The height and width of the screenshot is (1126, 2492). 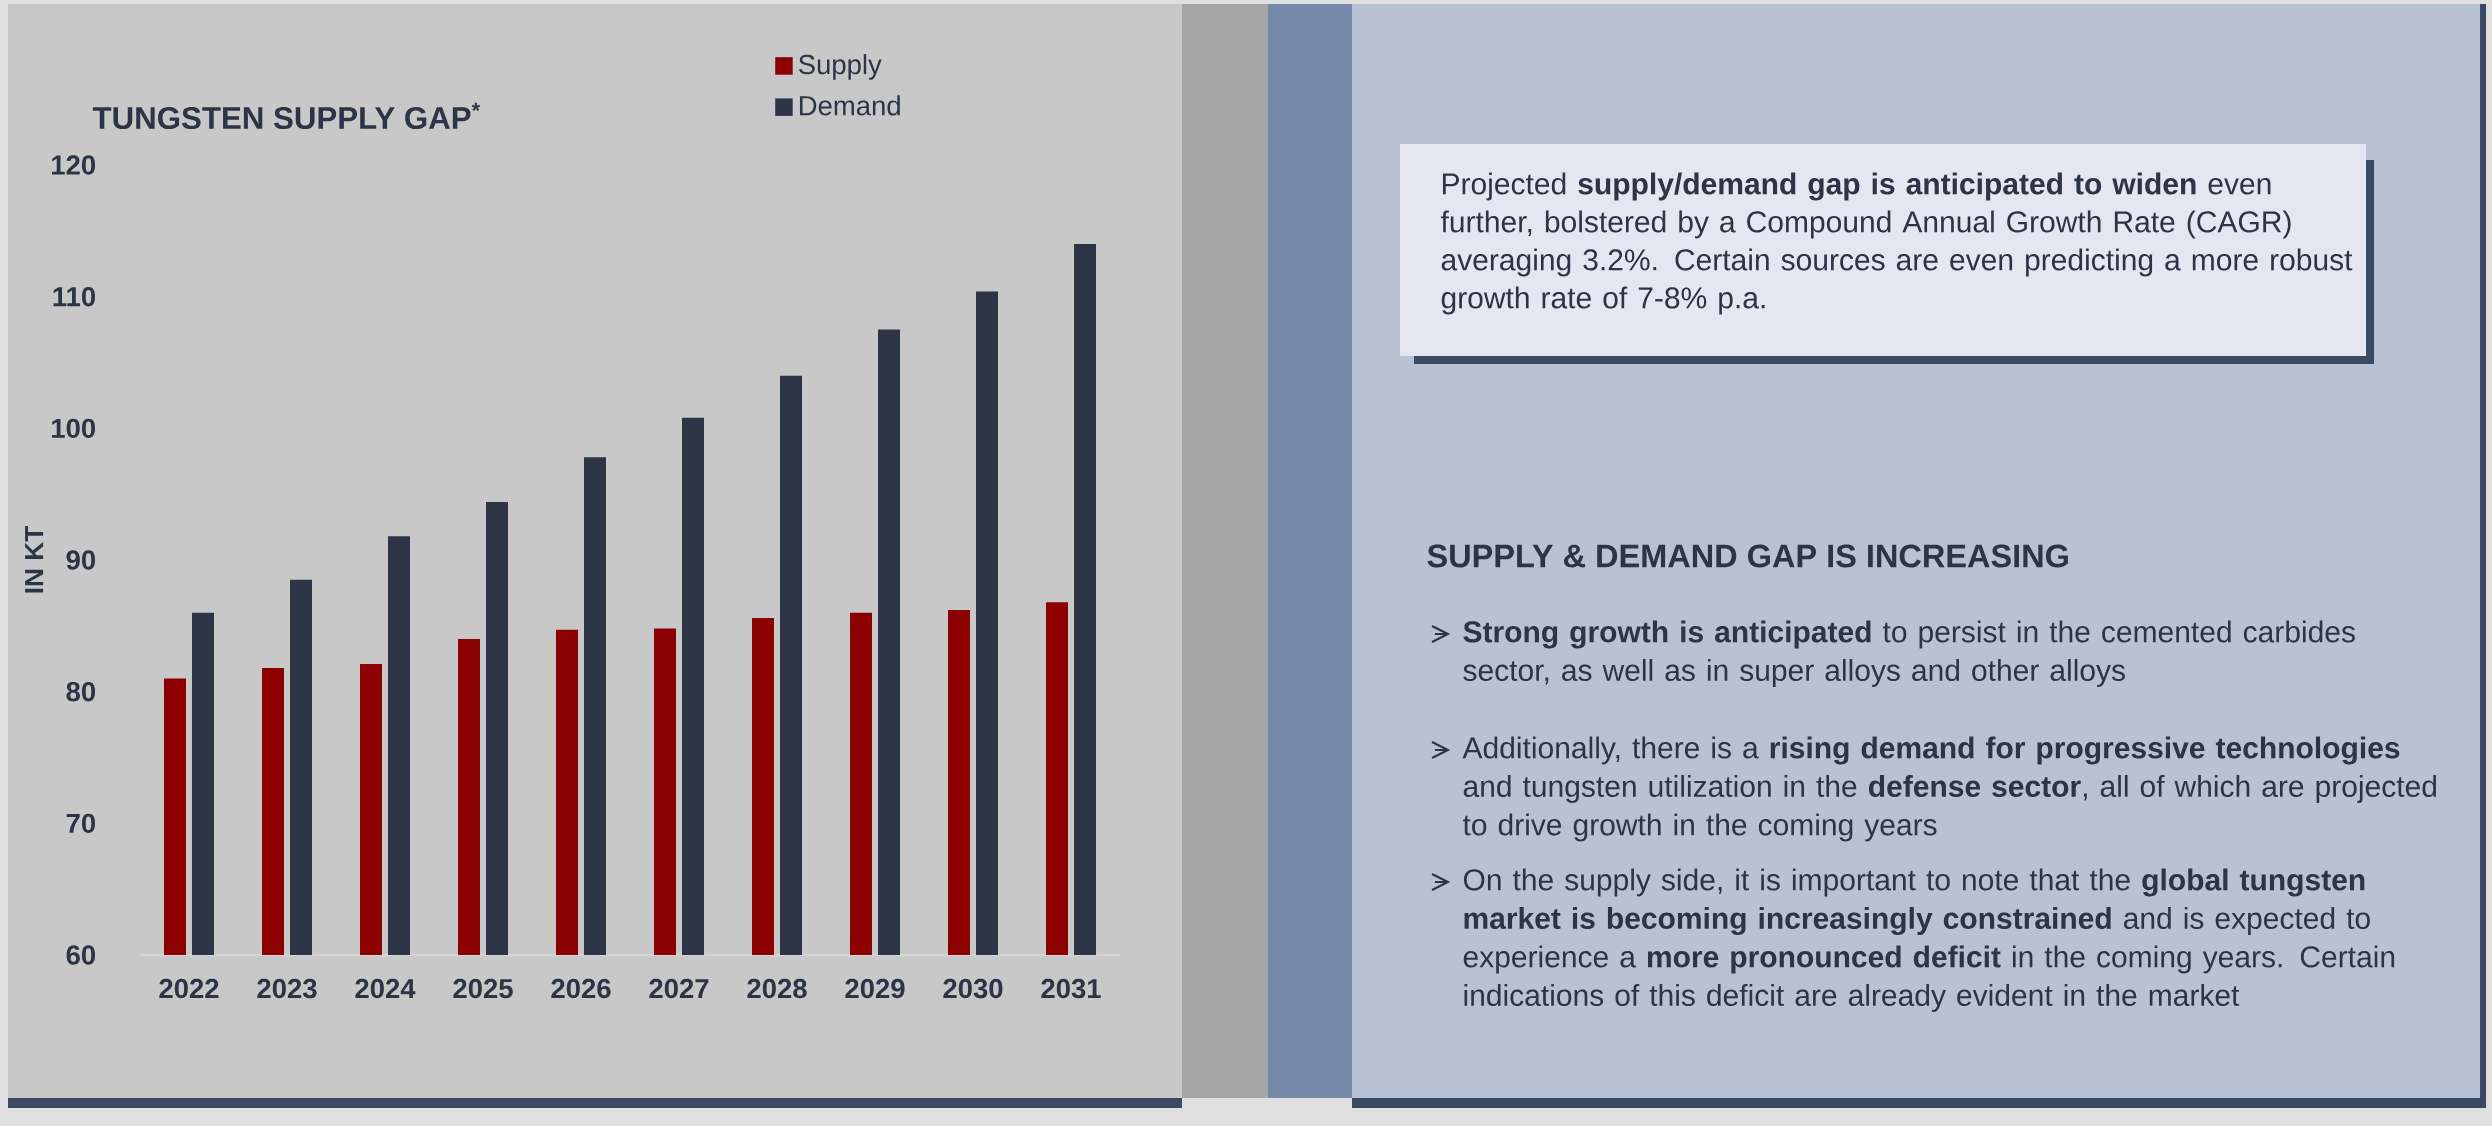 What do you see at coordinates (1949, 789) in the screenshot?
I see `text: Additionally, there is a rising demand for progressive technologies and tungsten utilization in the defense sector, all of which are projected to drive growth in the coming years` at bounding box center [1949, 789].